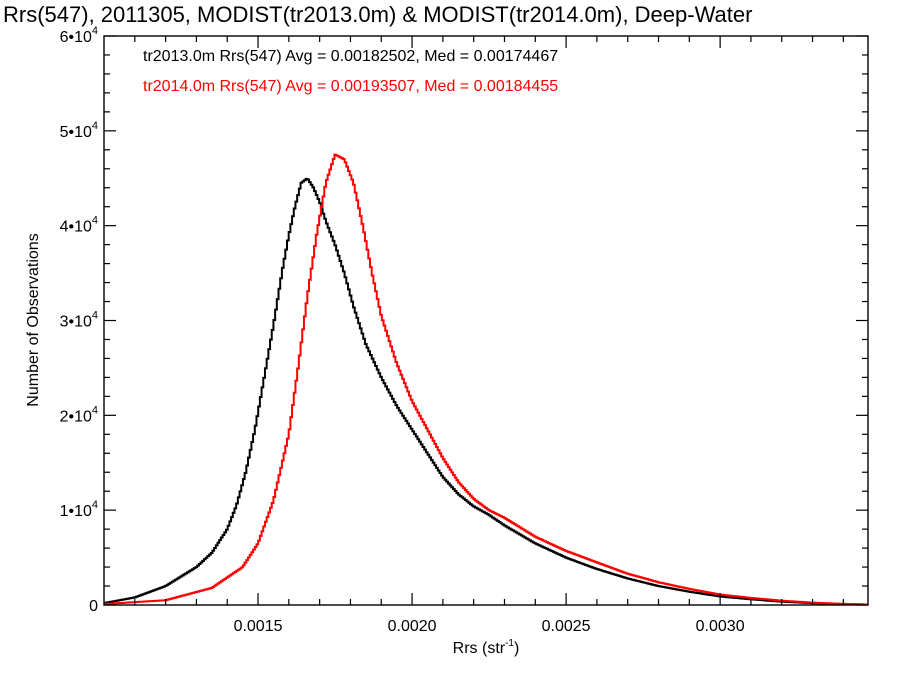  Describe the element at coordinates (720, 626) in the screenshot. I see `x-tick-label: 0.0030` at that location.